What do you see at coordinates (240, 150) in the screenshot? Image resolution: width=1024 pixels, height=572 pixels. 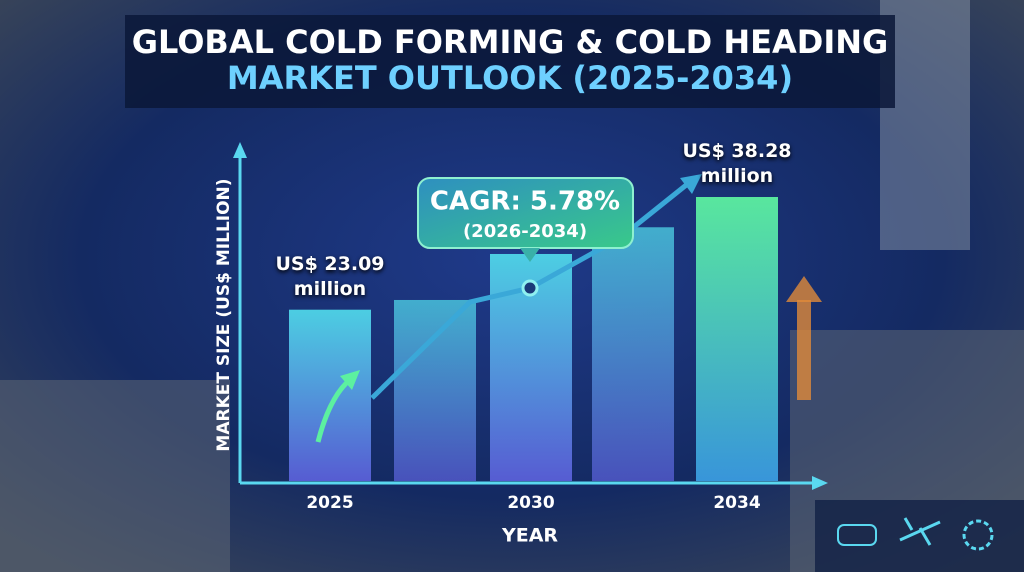 I see `y-axis-arrow` at bounding box center [240, 150].